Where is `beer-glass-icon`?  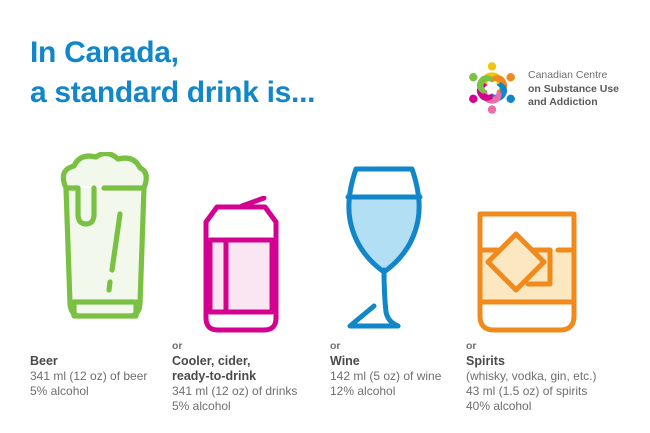 beer-glass-icon is located at coordinates (106, 245).